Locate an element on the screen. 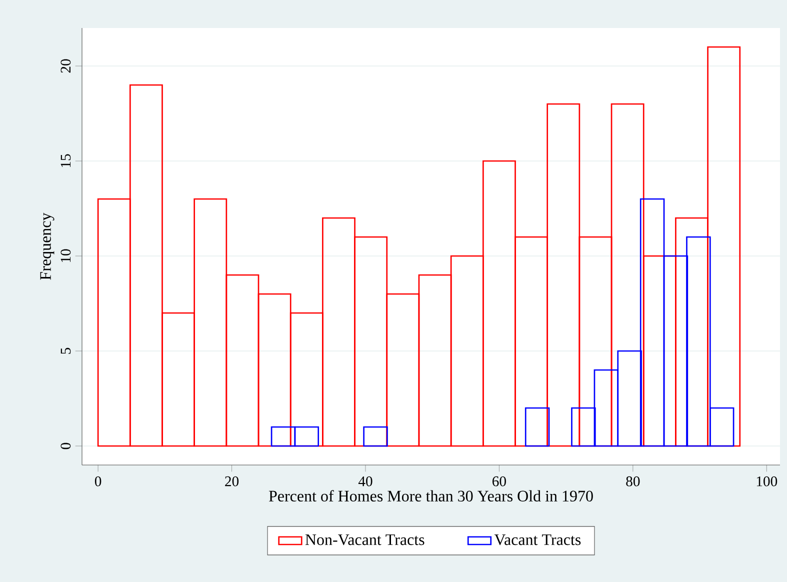 Image resolution: width=787 pixels, height=582 pixels. y-tick-label: 15 is located at coordinates (65, 161).